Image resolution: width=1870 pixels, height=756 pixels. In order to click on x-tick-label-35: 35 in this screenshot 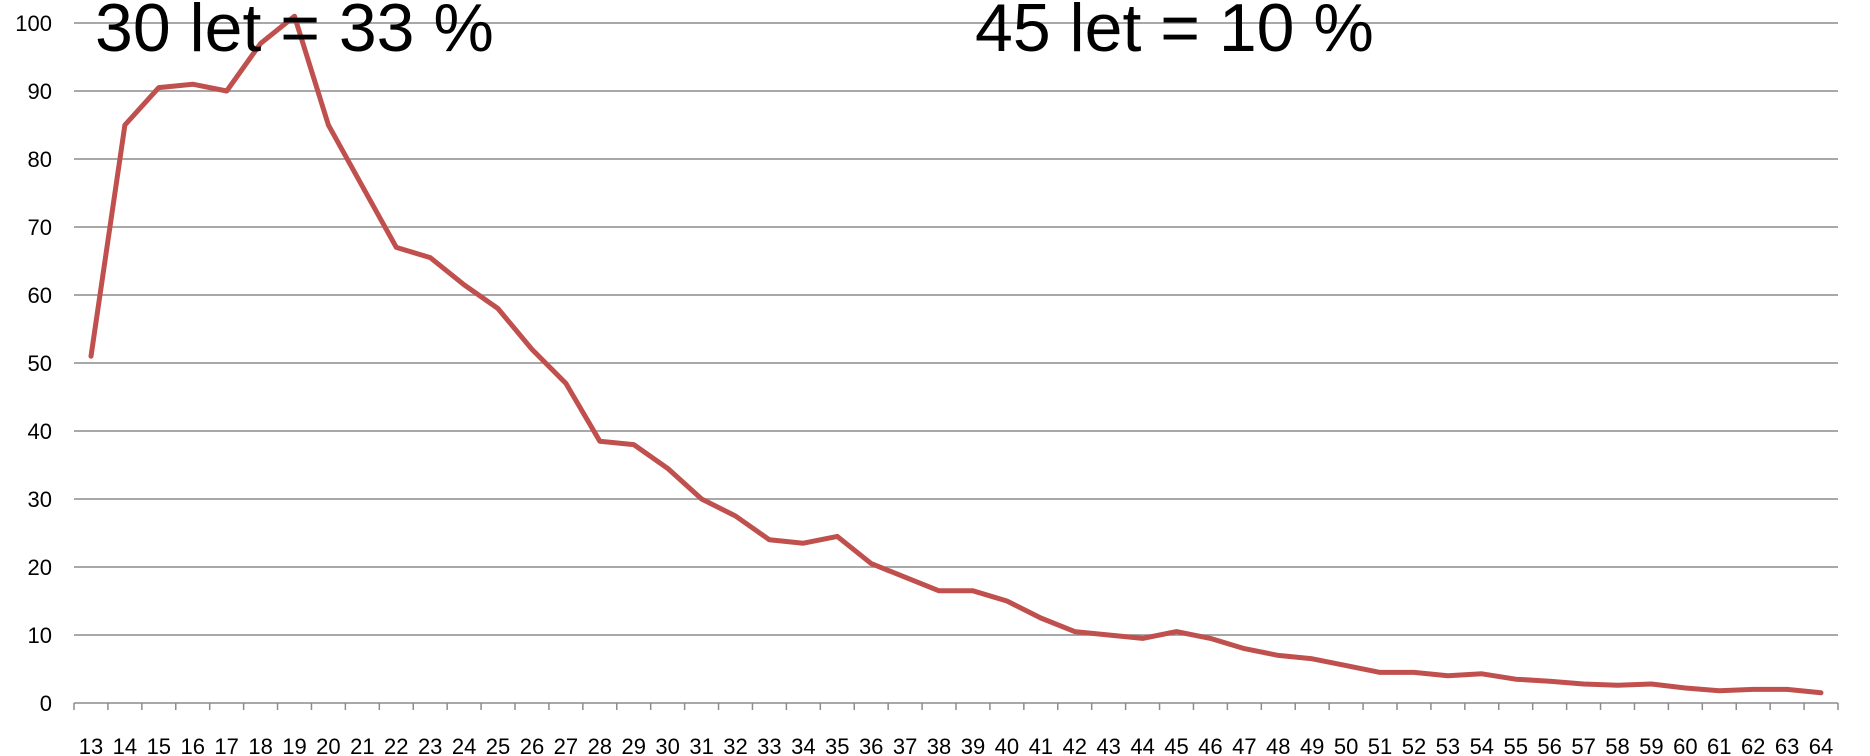, I will do `click(837, 745)`.